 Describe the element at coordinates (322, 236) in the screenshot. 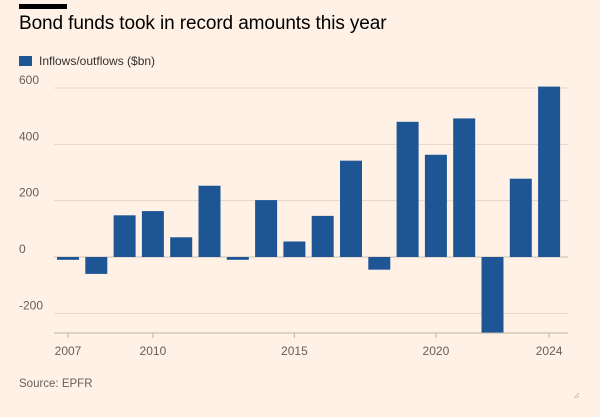

I see `bar-2016` at that location.